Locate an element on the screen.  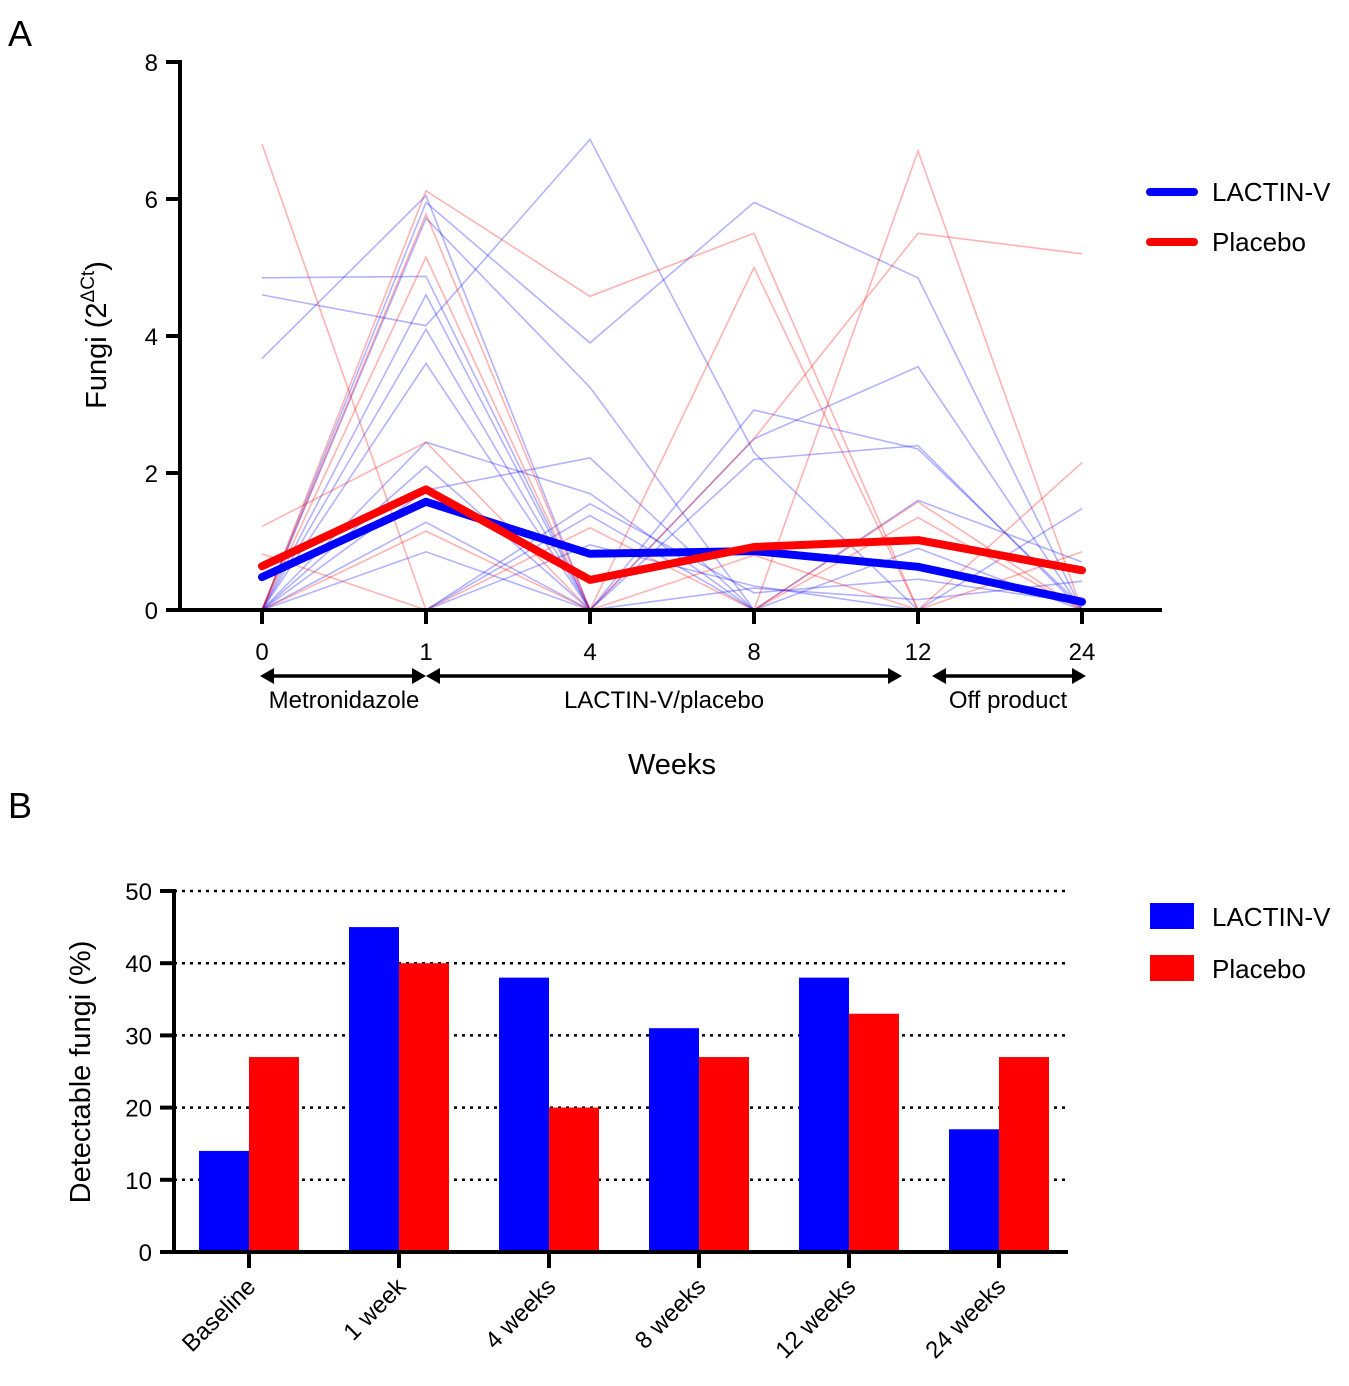
x-tick-label: 0 is located at coordinates (261, 652).